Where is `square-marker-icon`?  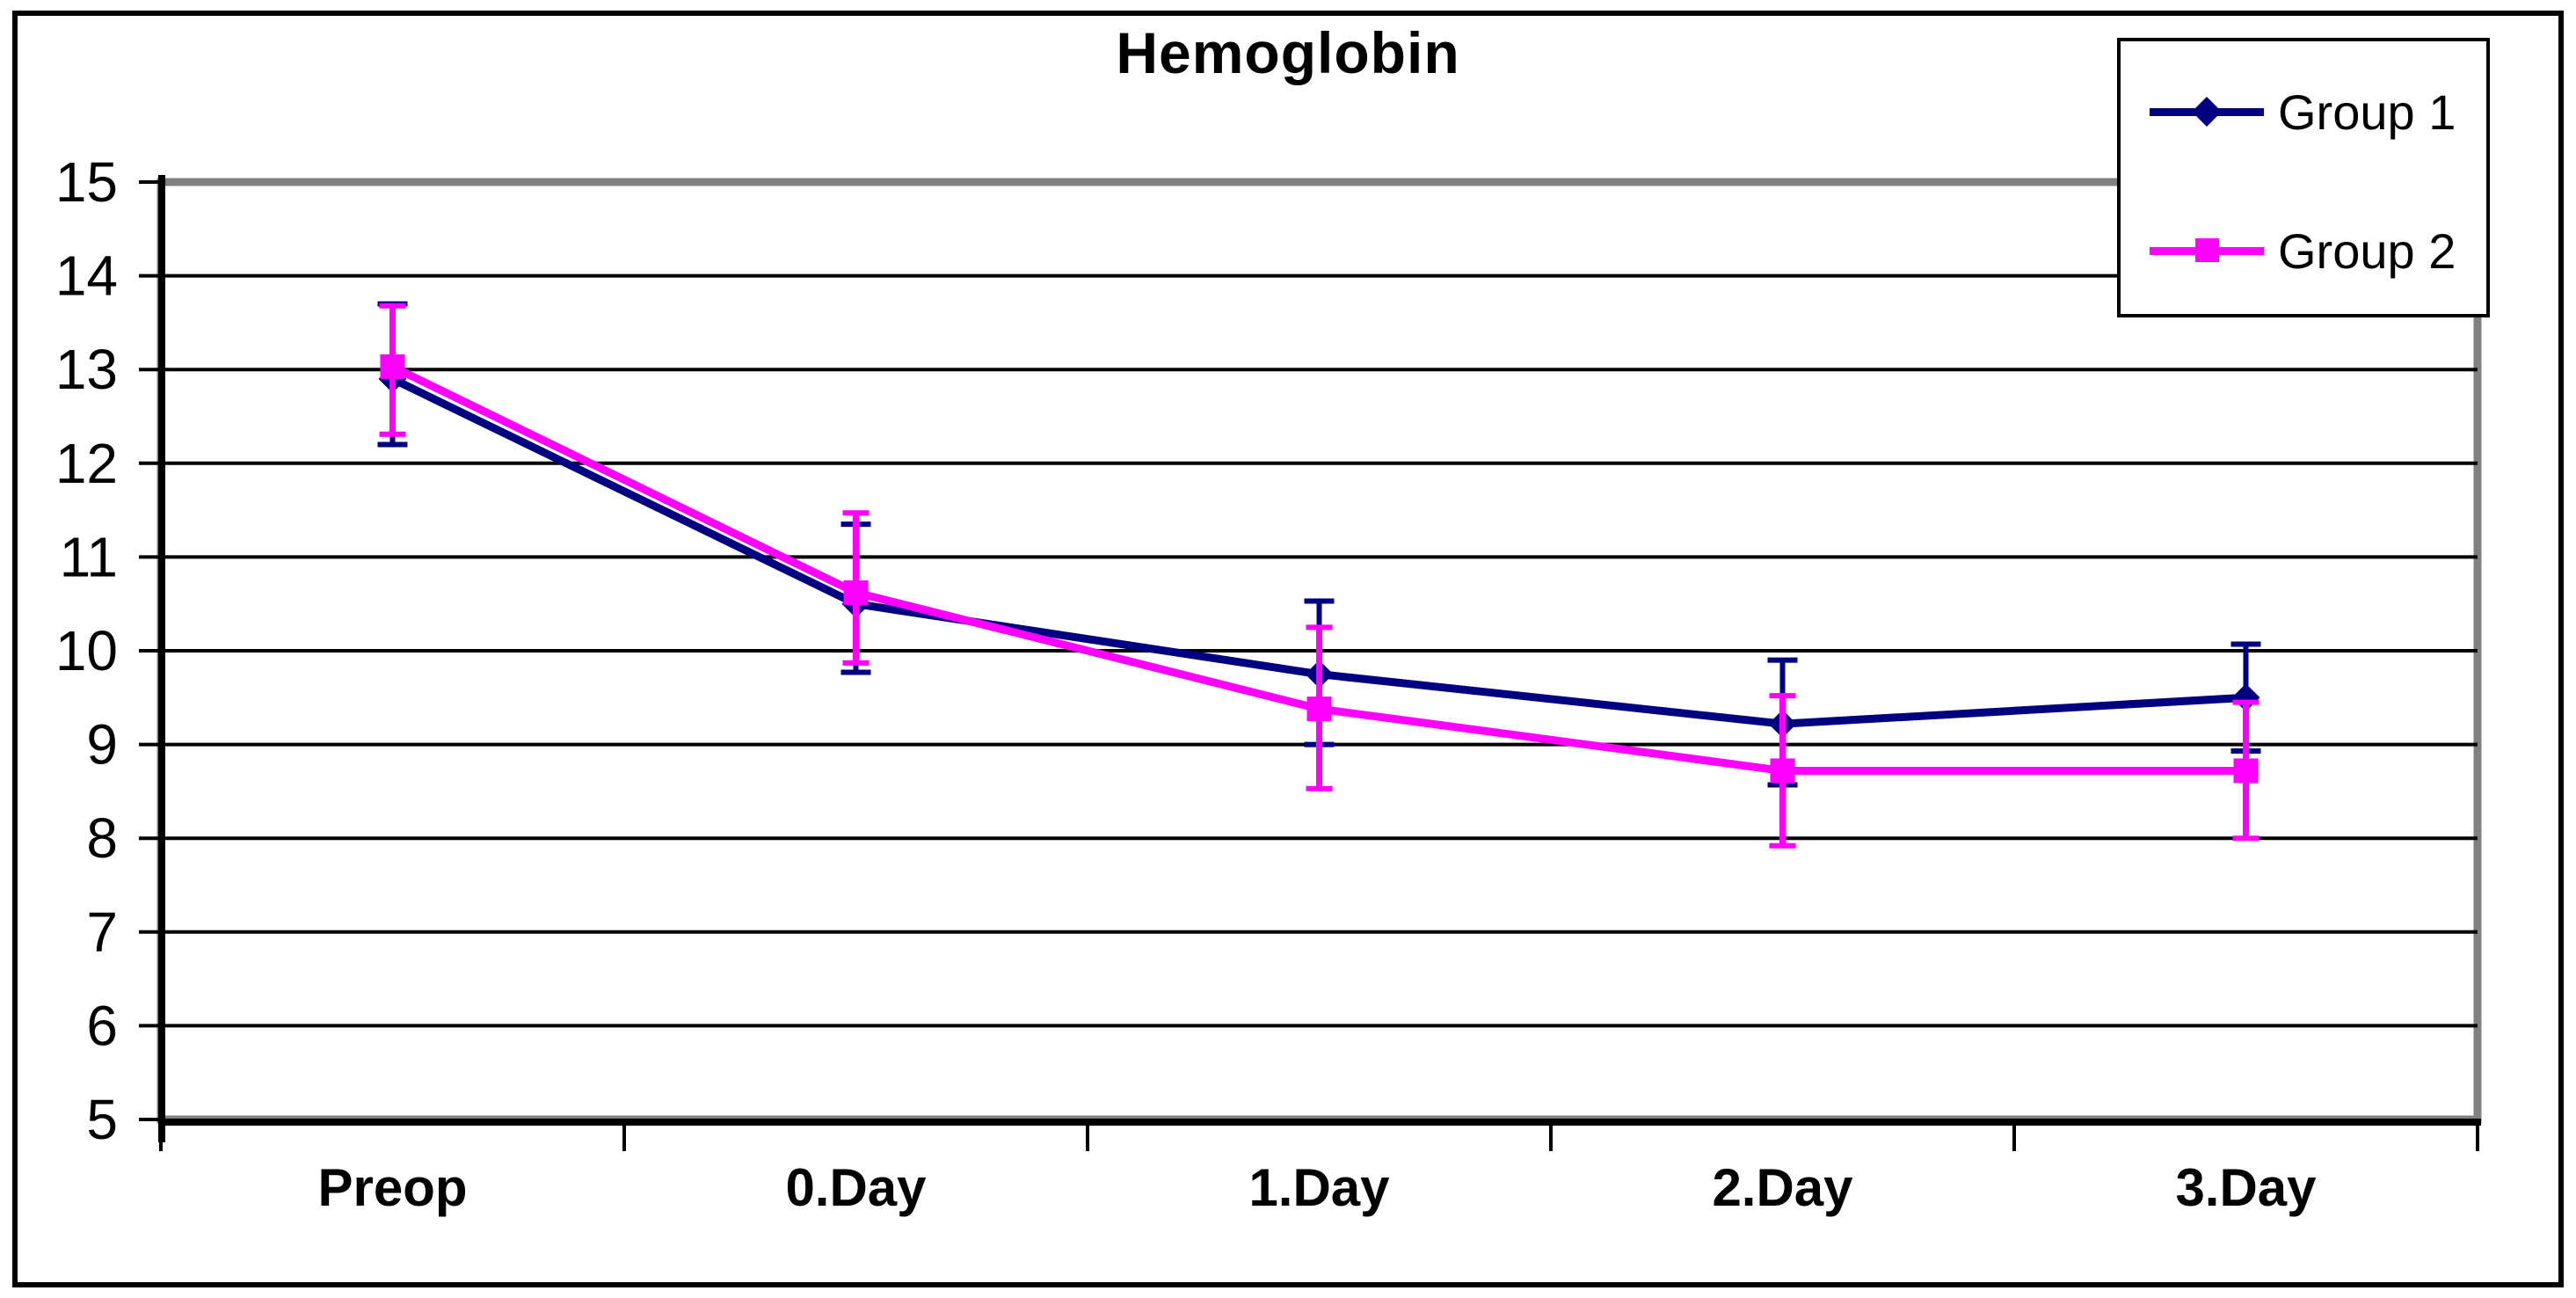
square-marker-icon is located at coordinates (2207, 249).